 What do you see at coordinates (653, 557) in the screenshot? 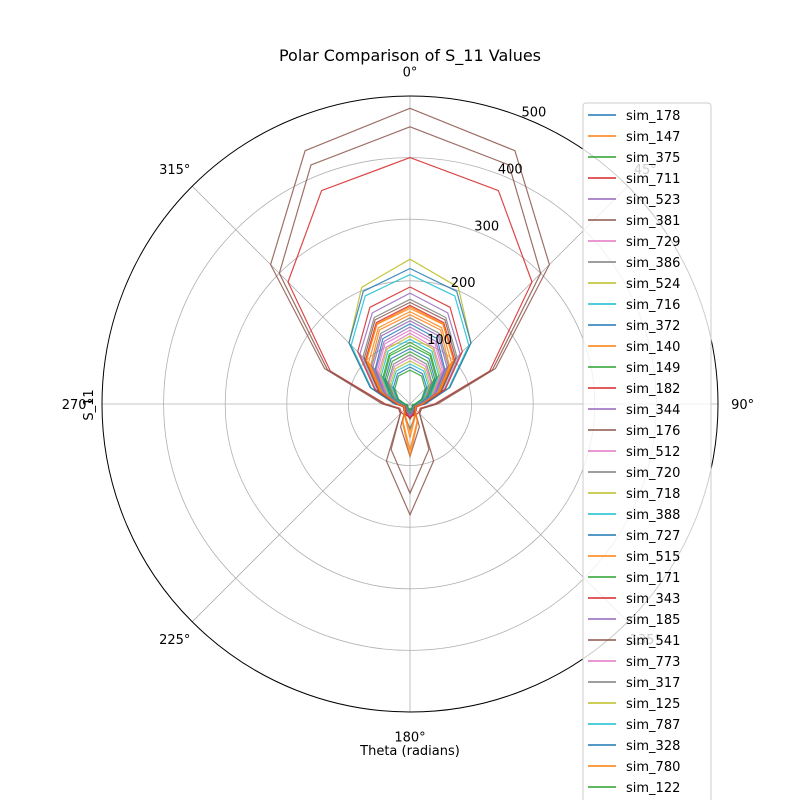
I see `legend-label: sim_515` at bounding box center [653, 557].